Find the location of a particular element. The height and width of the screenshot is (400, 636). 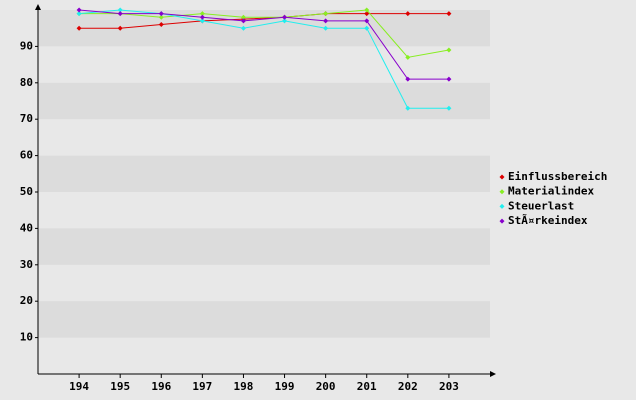

y-tick-label: 60 is located at coordinates (26, 155).